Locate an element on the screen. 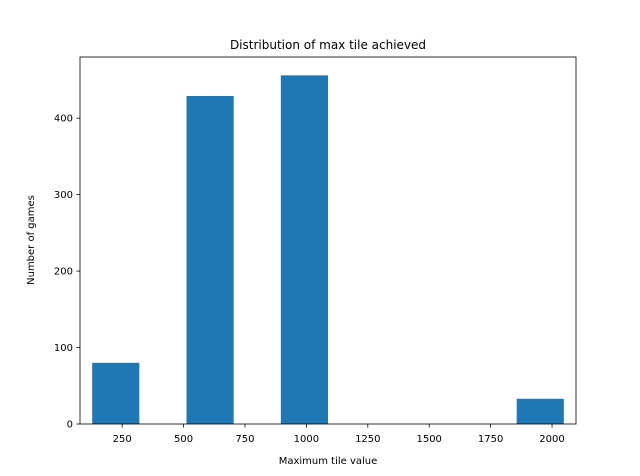 This screenshot has width=640, height=476. x-axis-ticks: 250 500 750 1000 1250 1500 1750 2000 is located at coordinates (339, 434).